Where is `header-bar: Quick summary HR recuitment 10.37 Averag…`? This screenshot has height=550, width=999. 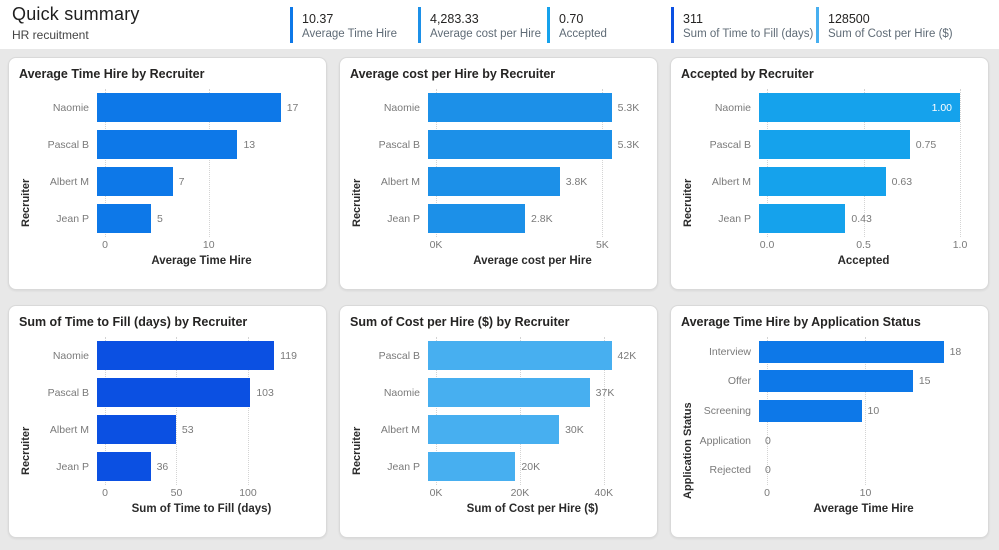
header-bar: Quick summary HR recuitment 10.37 Averag… is located at coordinates (499, 24).